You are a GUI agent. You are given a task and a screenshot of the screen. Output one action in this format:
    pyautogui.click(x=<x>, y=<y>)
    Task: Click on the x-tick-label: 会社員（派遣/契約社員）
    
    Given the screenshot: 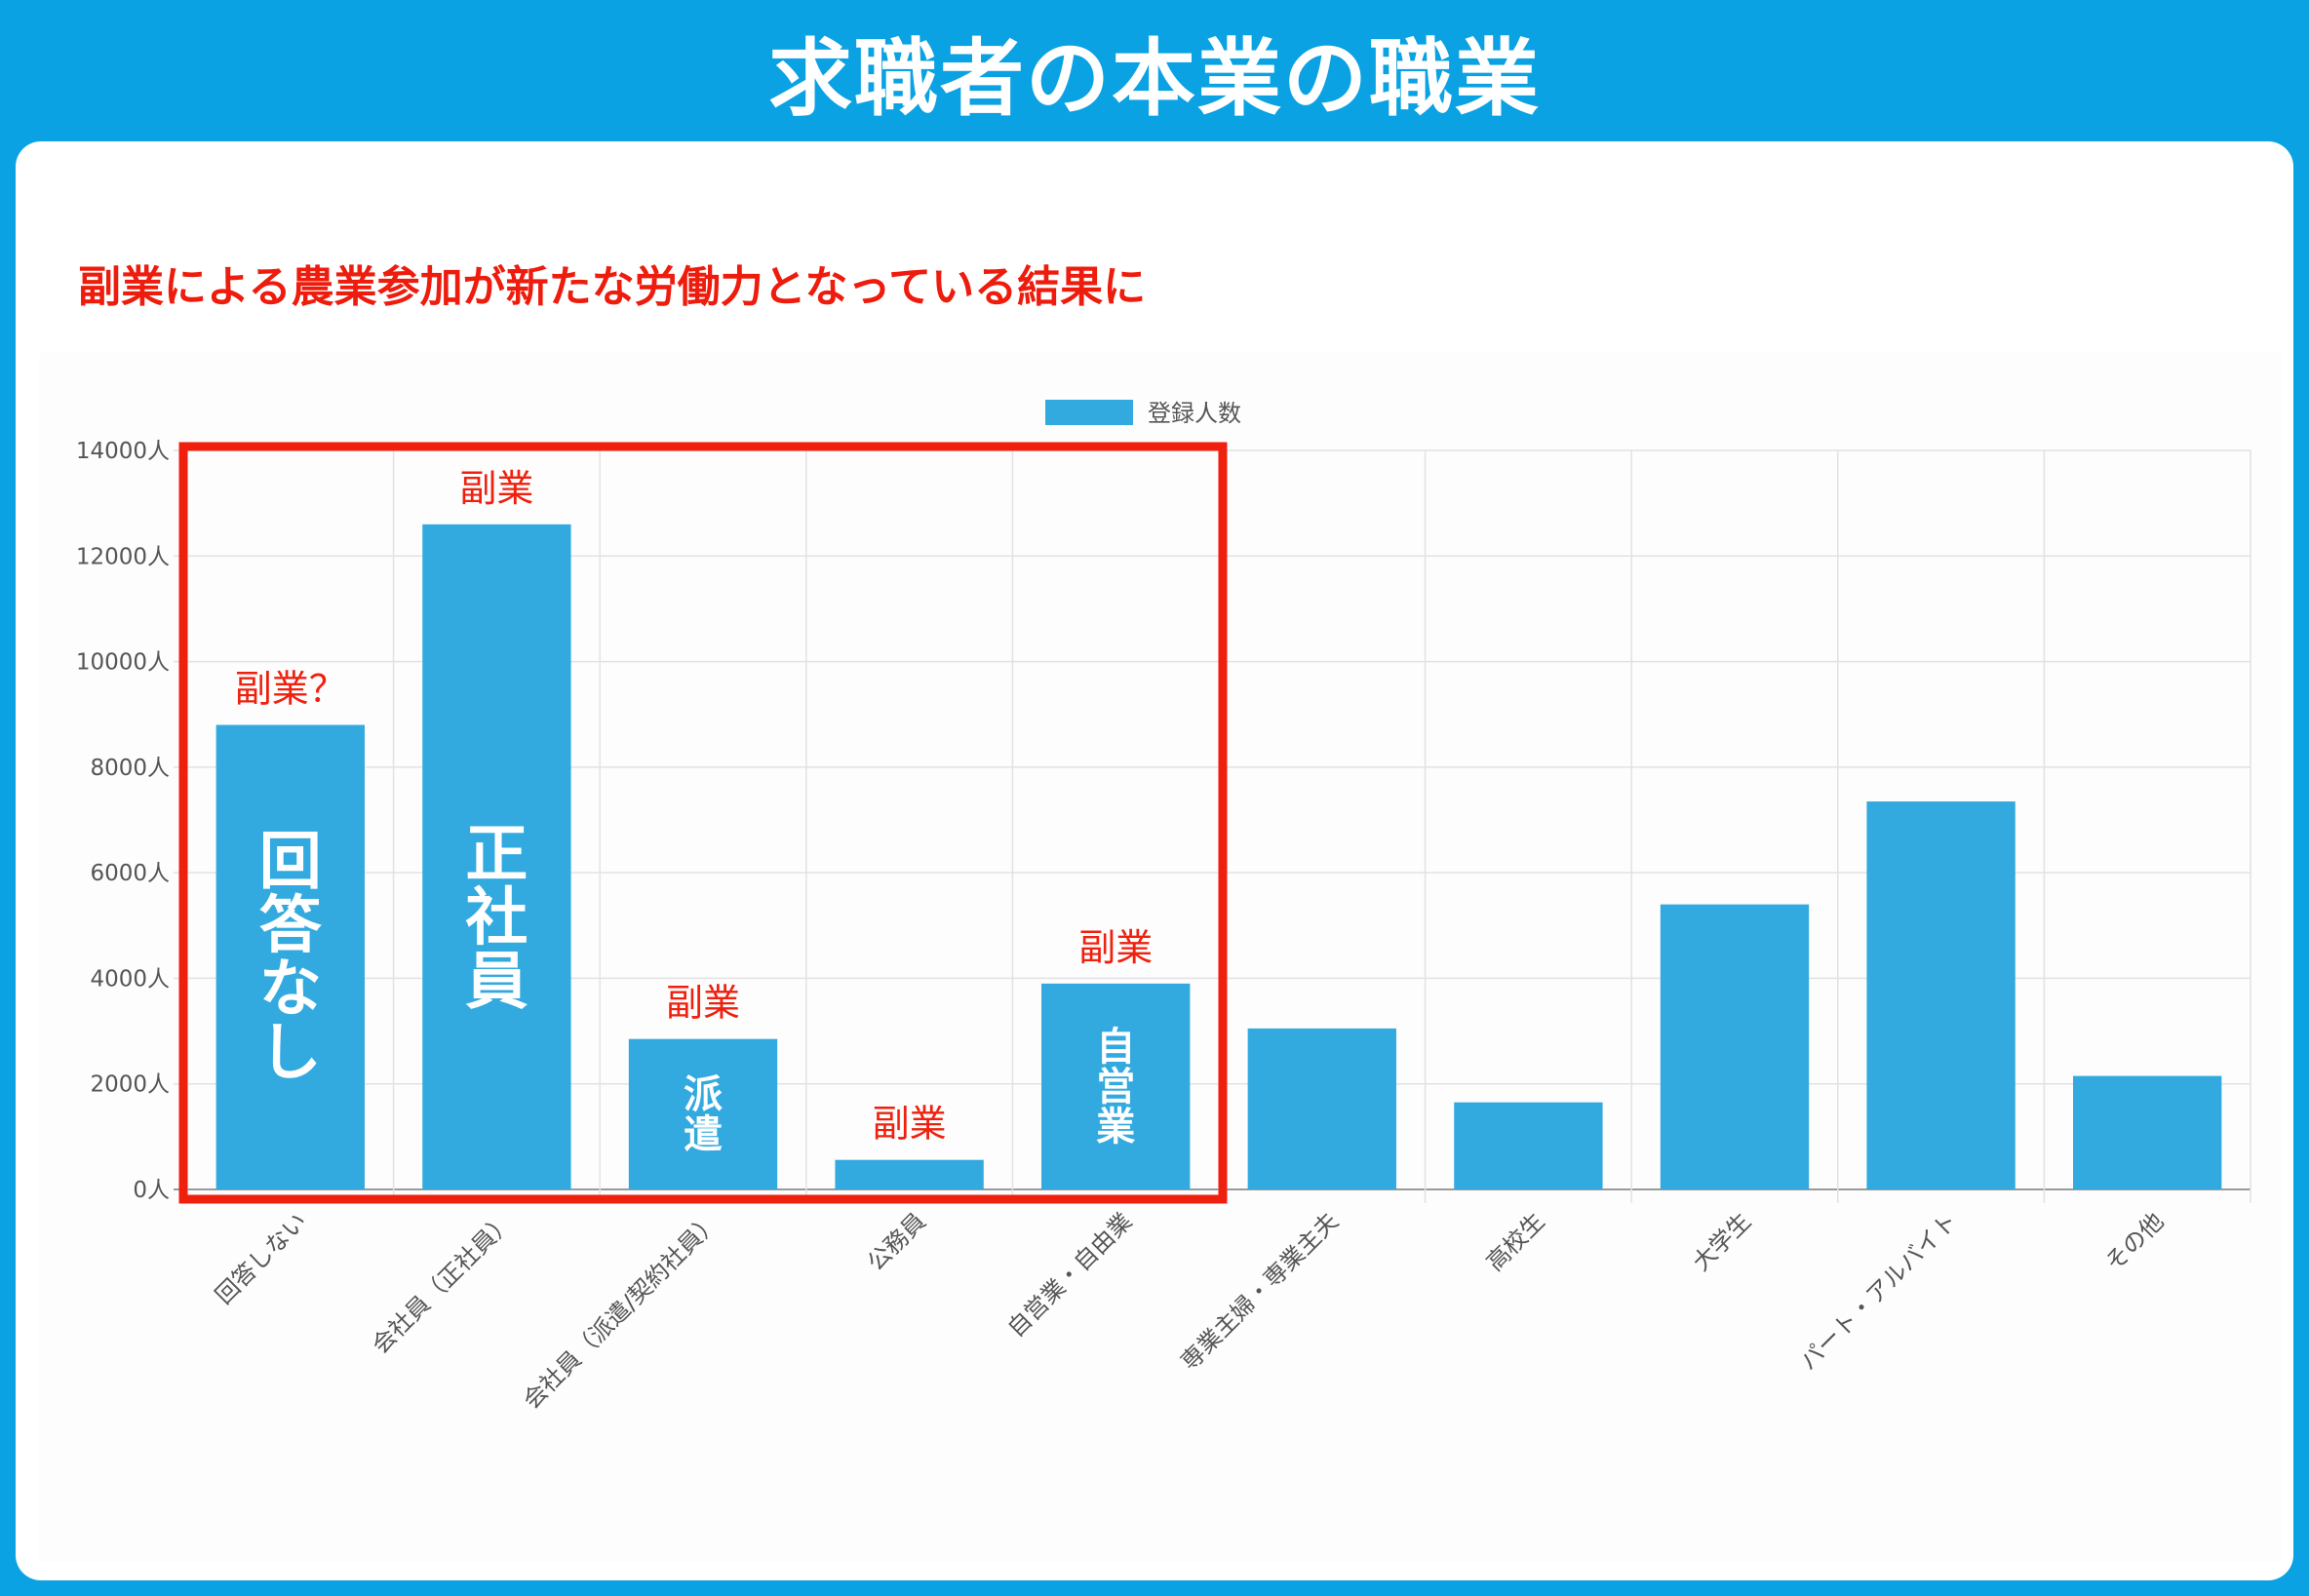 What is the action you would take?
    pyautogui.click(x=621, y=1311)
    